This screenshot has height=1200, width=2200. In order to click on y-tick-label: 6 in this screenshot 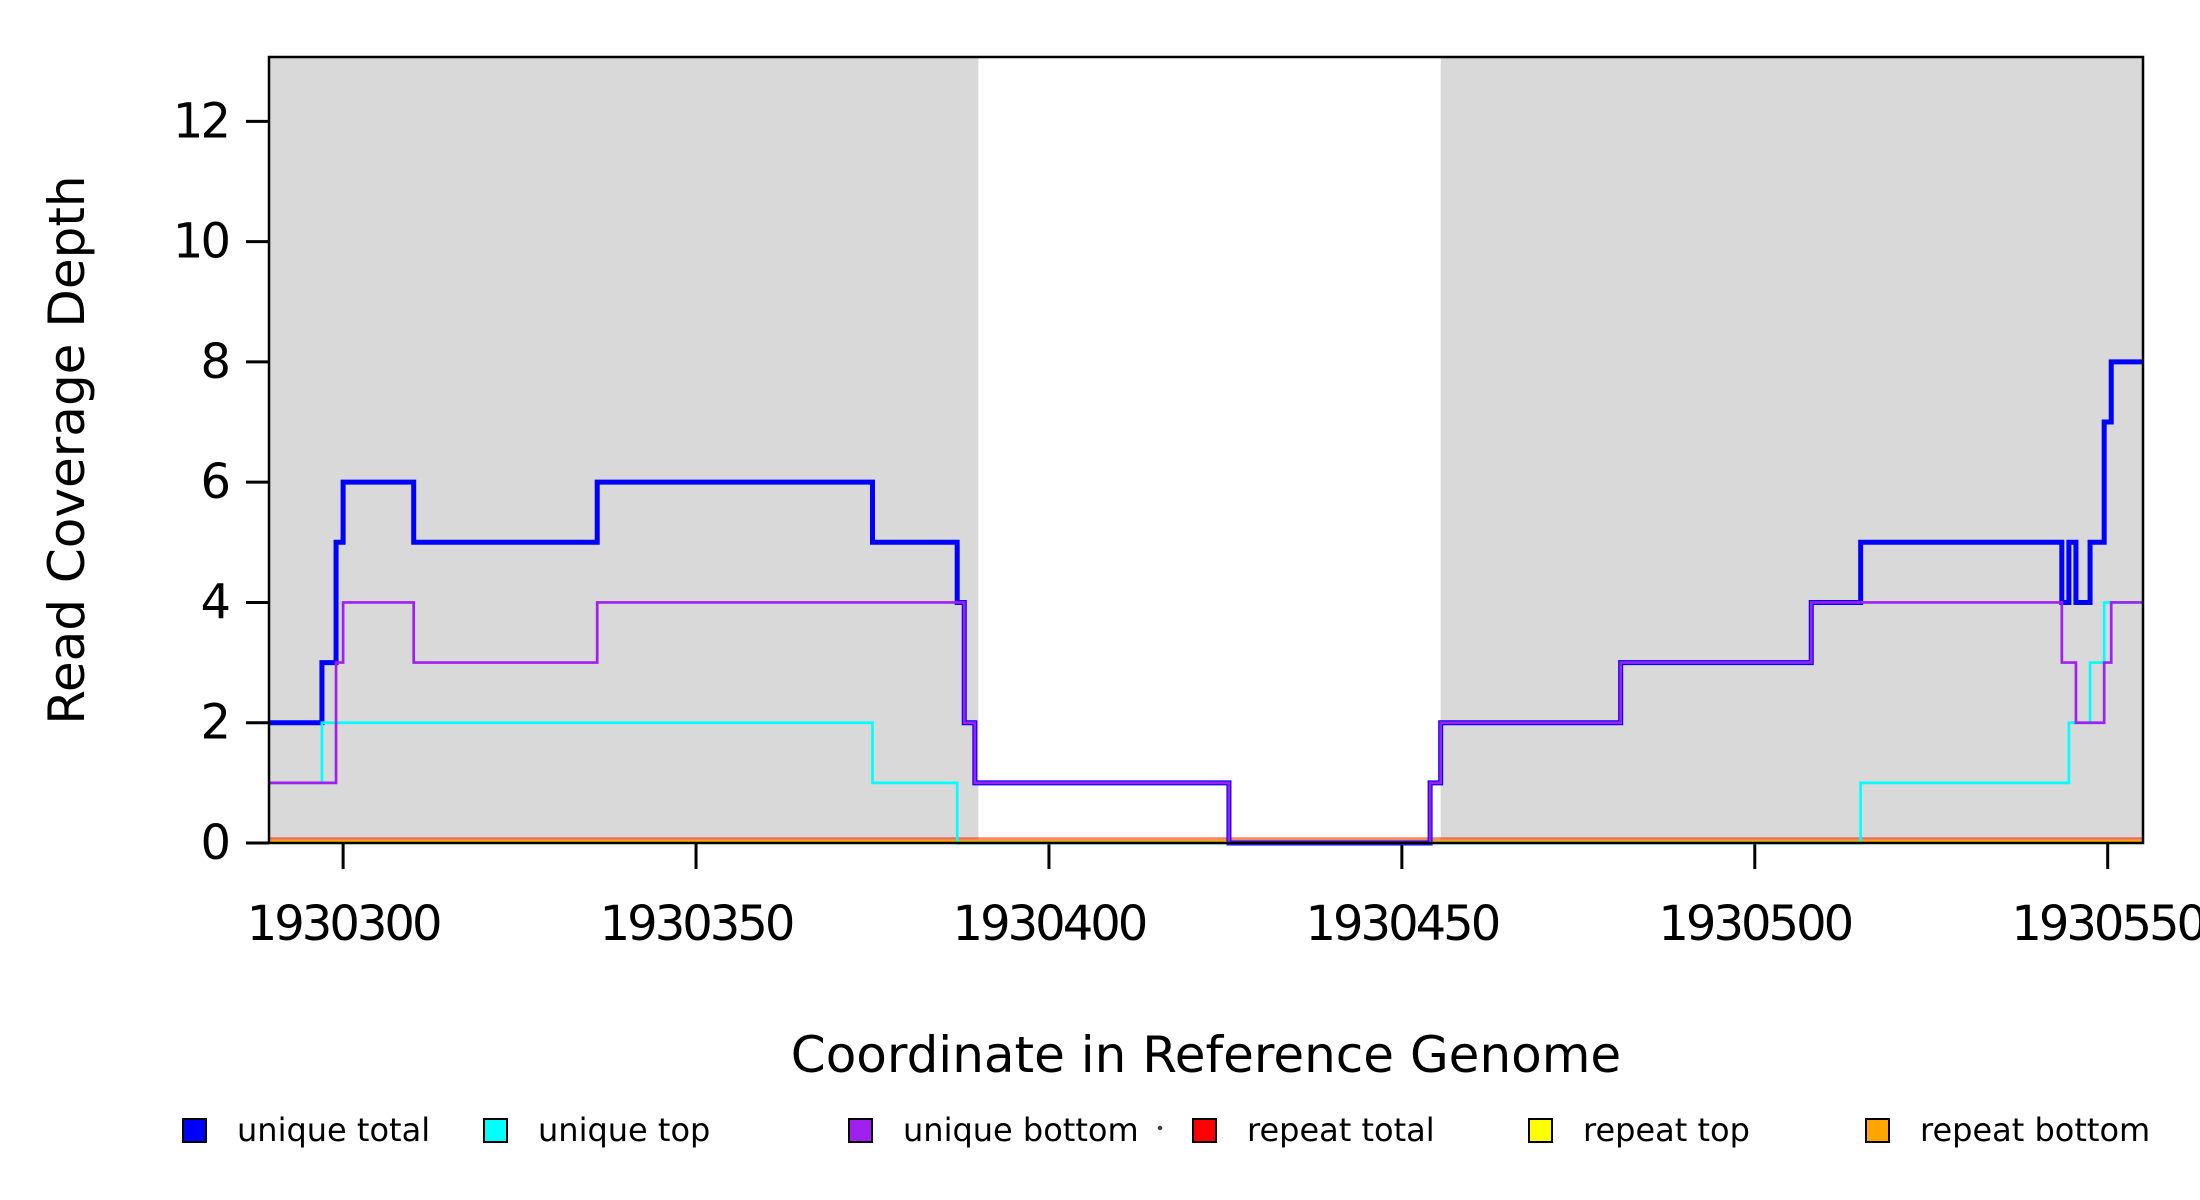, I will do `click(214, 482)`.